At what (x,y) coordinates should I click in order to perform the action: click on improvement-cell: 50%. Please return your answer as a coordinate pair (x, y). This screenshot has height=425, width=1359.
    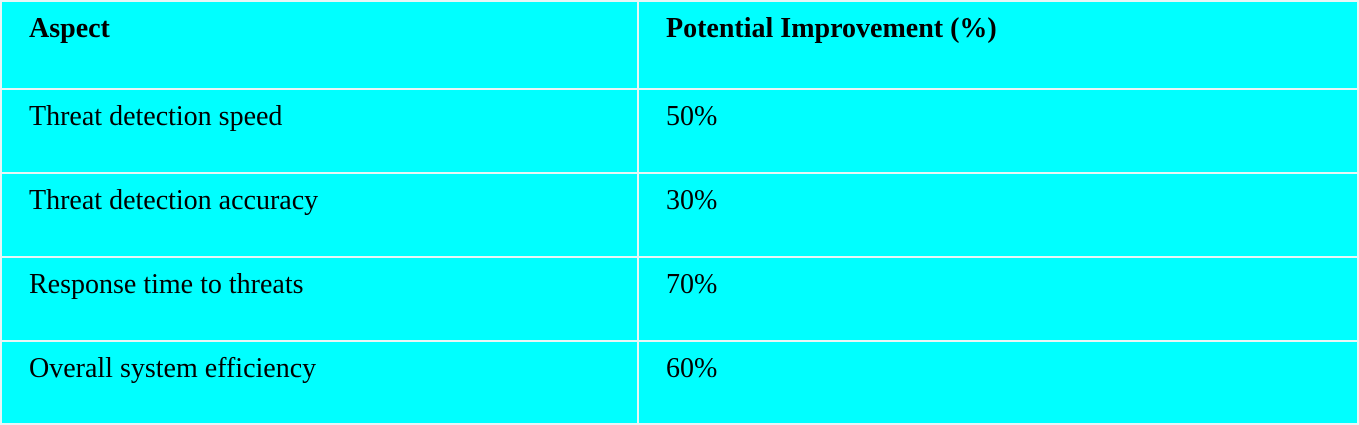
    Looking at the image, I should click on (692, 116).